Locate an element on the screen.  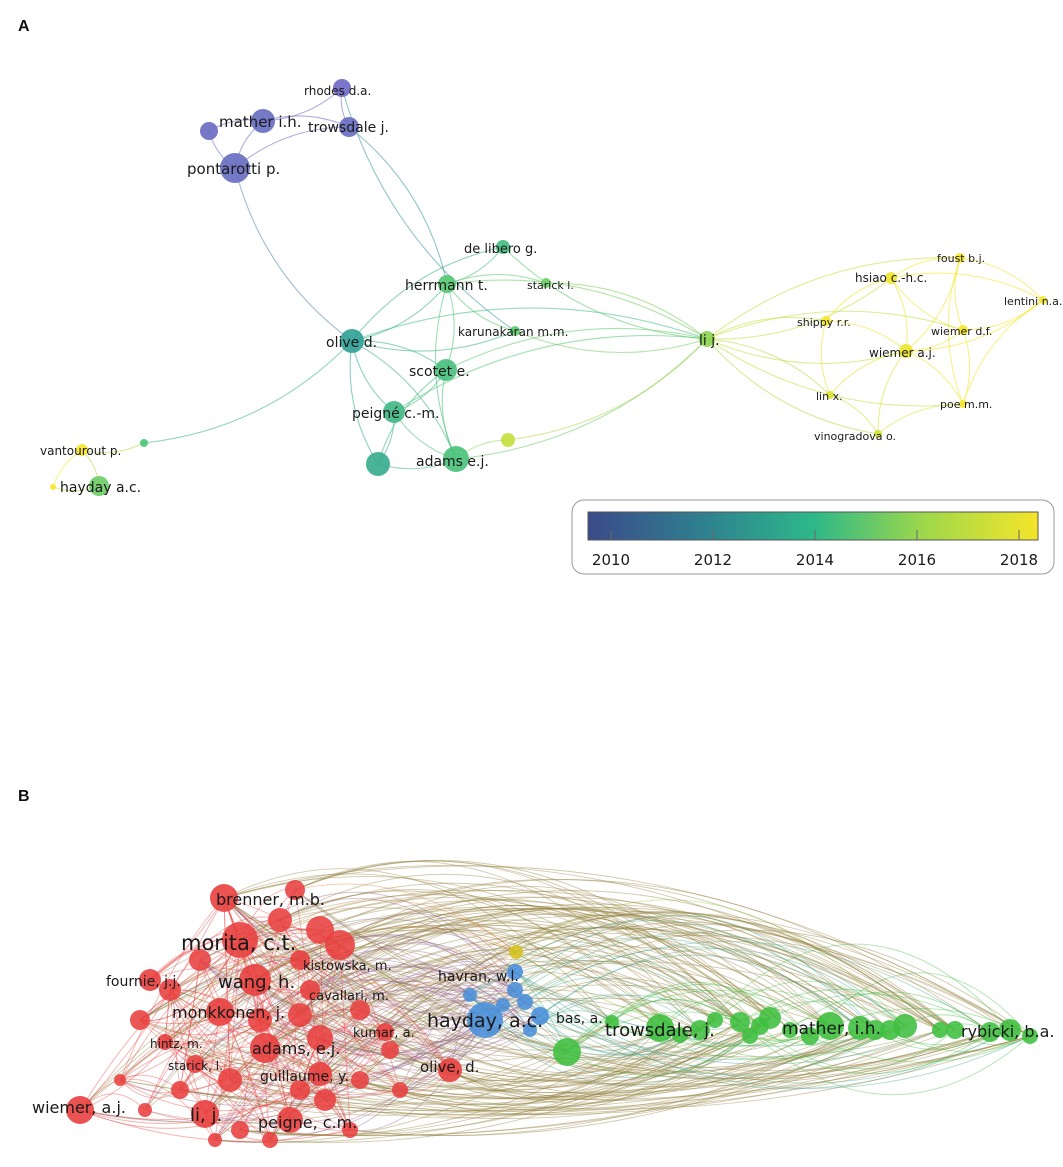
author-label: rhodes d.a. is located at coordinates (337, 91).